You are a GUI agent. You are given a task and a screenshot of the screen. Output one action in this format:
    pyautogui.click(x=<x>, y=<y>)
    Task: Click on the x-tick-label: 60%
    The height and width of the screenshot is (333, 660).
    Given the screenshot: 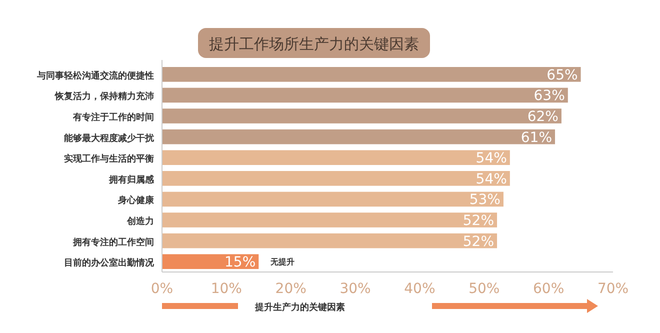 What is the action you would take?
    pyautogui.click(x=548, y=289)
    